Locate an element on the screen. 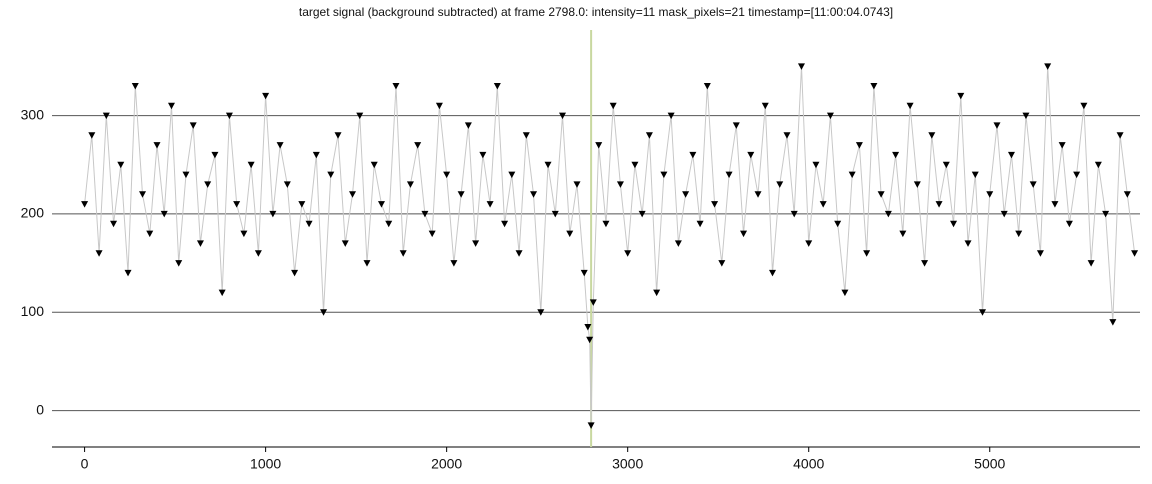  x-tick-label: 5000 is located at coordinates (989, 464).